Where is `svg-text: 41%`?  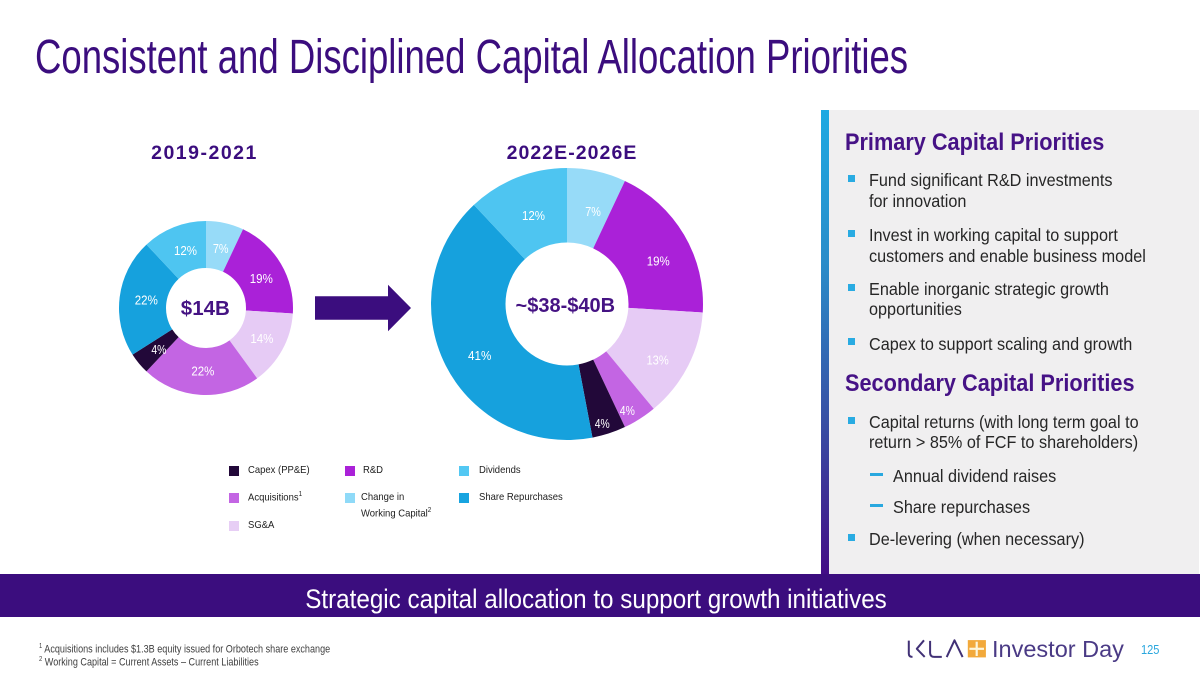
svg-text: 41% is located at coordinates (480, 355).